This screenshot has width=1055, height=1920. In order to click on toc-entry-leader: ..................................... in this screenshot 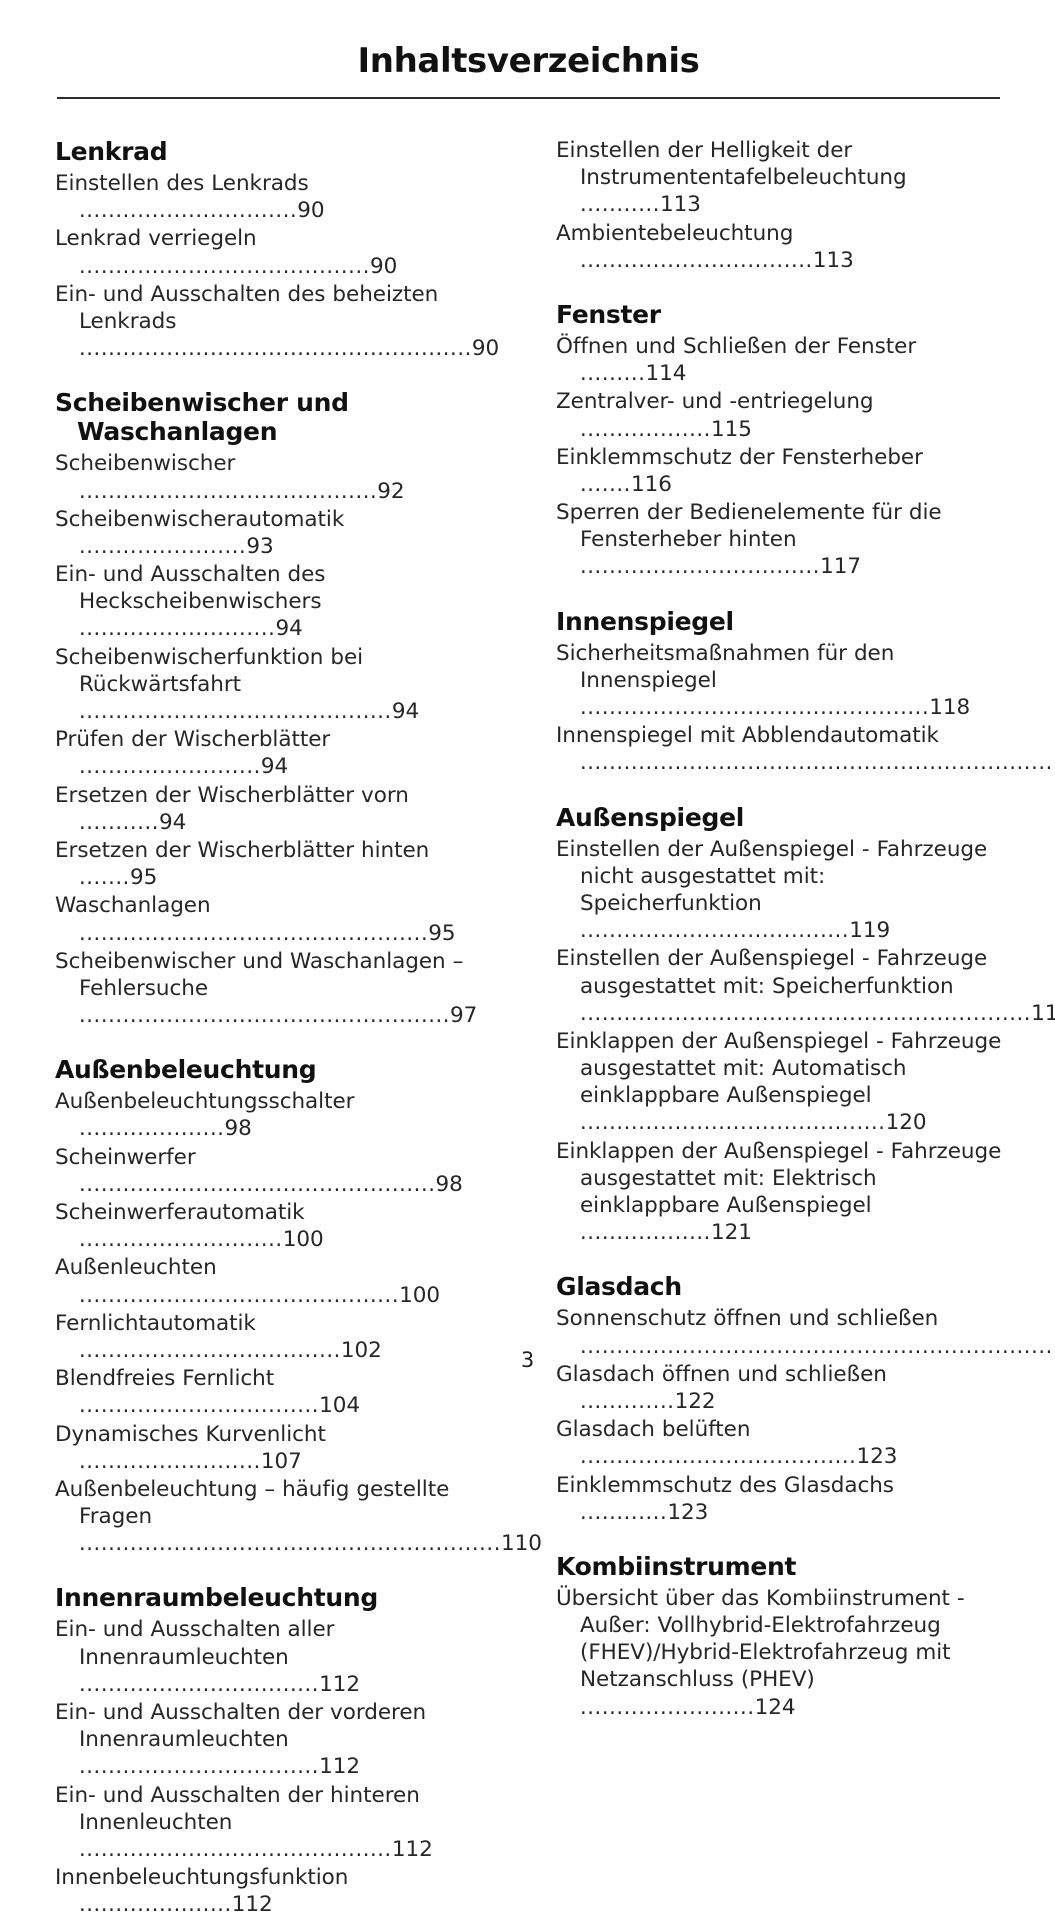, I will do `click(715, 930)`.